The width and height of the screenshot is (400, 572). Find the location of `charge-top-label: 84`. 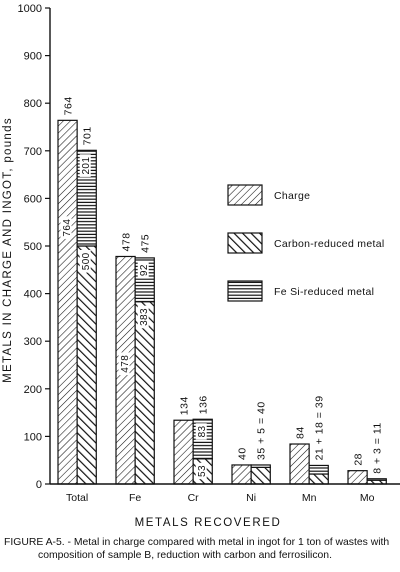

charge-top-label: 84 is located at coordinates (301, 432).